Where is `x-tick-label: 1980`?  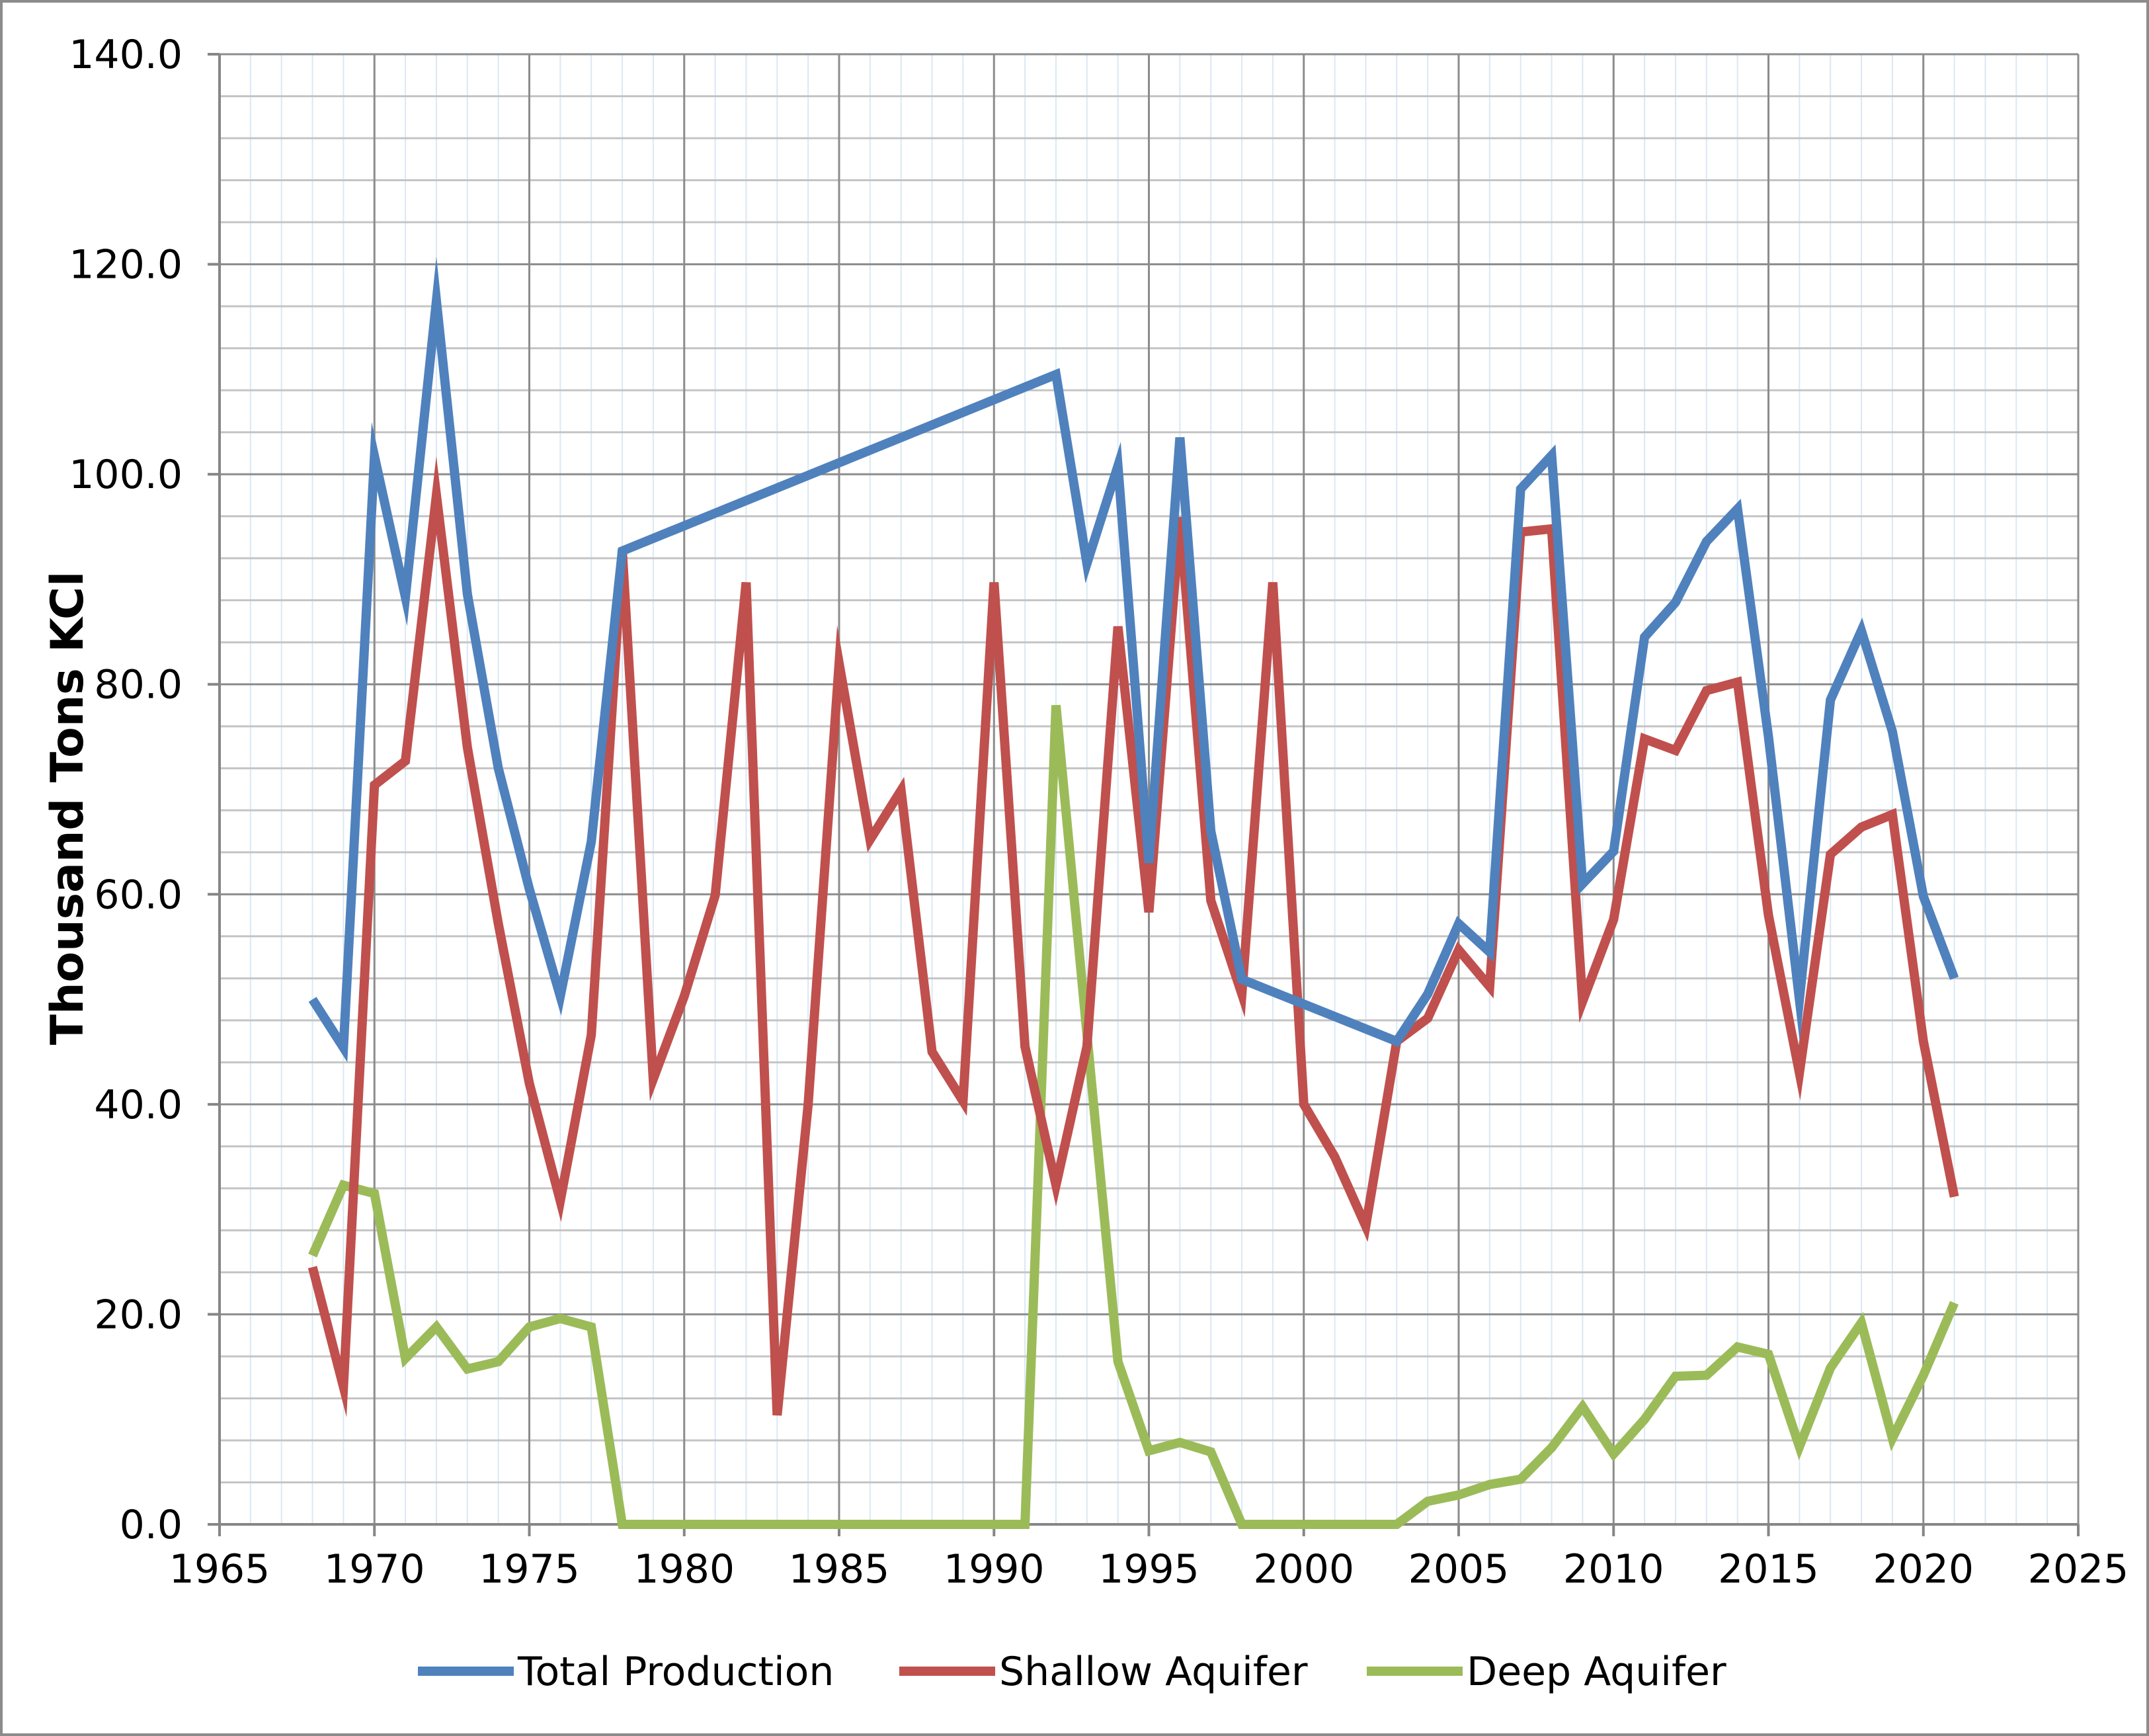 x-tick-label: 1980 is located at coordinates (684, 1569).